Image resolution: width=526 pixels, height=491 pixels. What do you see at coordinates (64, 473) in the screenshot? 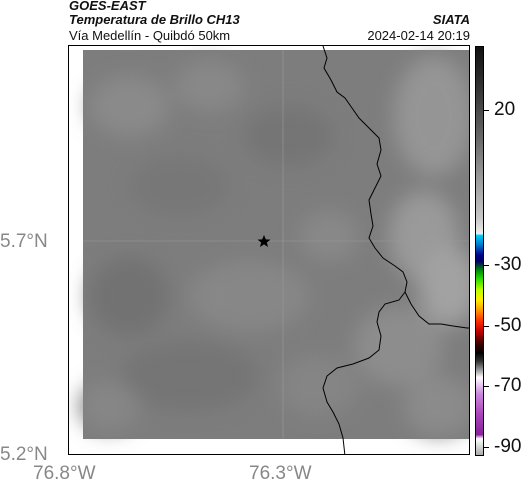
I see `lon-label-76-8: 76.8°W` at bounding box center [64, 473].